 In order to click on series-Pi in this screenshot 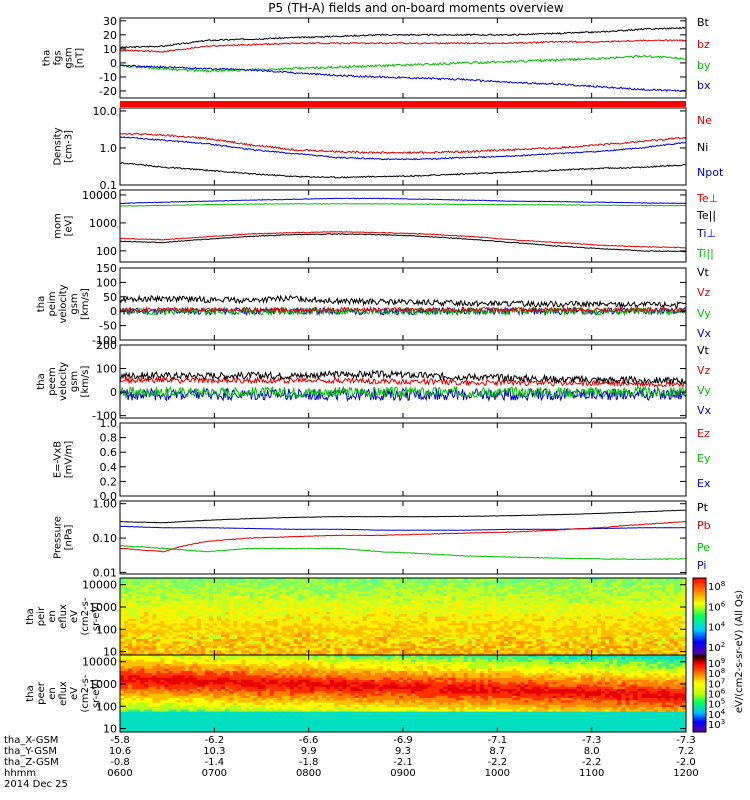, I will do `click(403, 528)`.